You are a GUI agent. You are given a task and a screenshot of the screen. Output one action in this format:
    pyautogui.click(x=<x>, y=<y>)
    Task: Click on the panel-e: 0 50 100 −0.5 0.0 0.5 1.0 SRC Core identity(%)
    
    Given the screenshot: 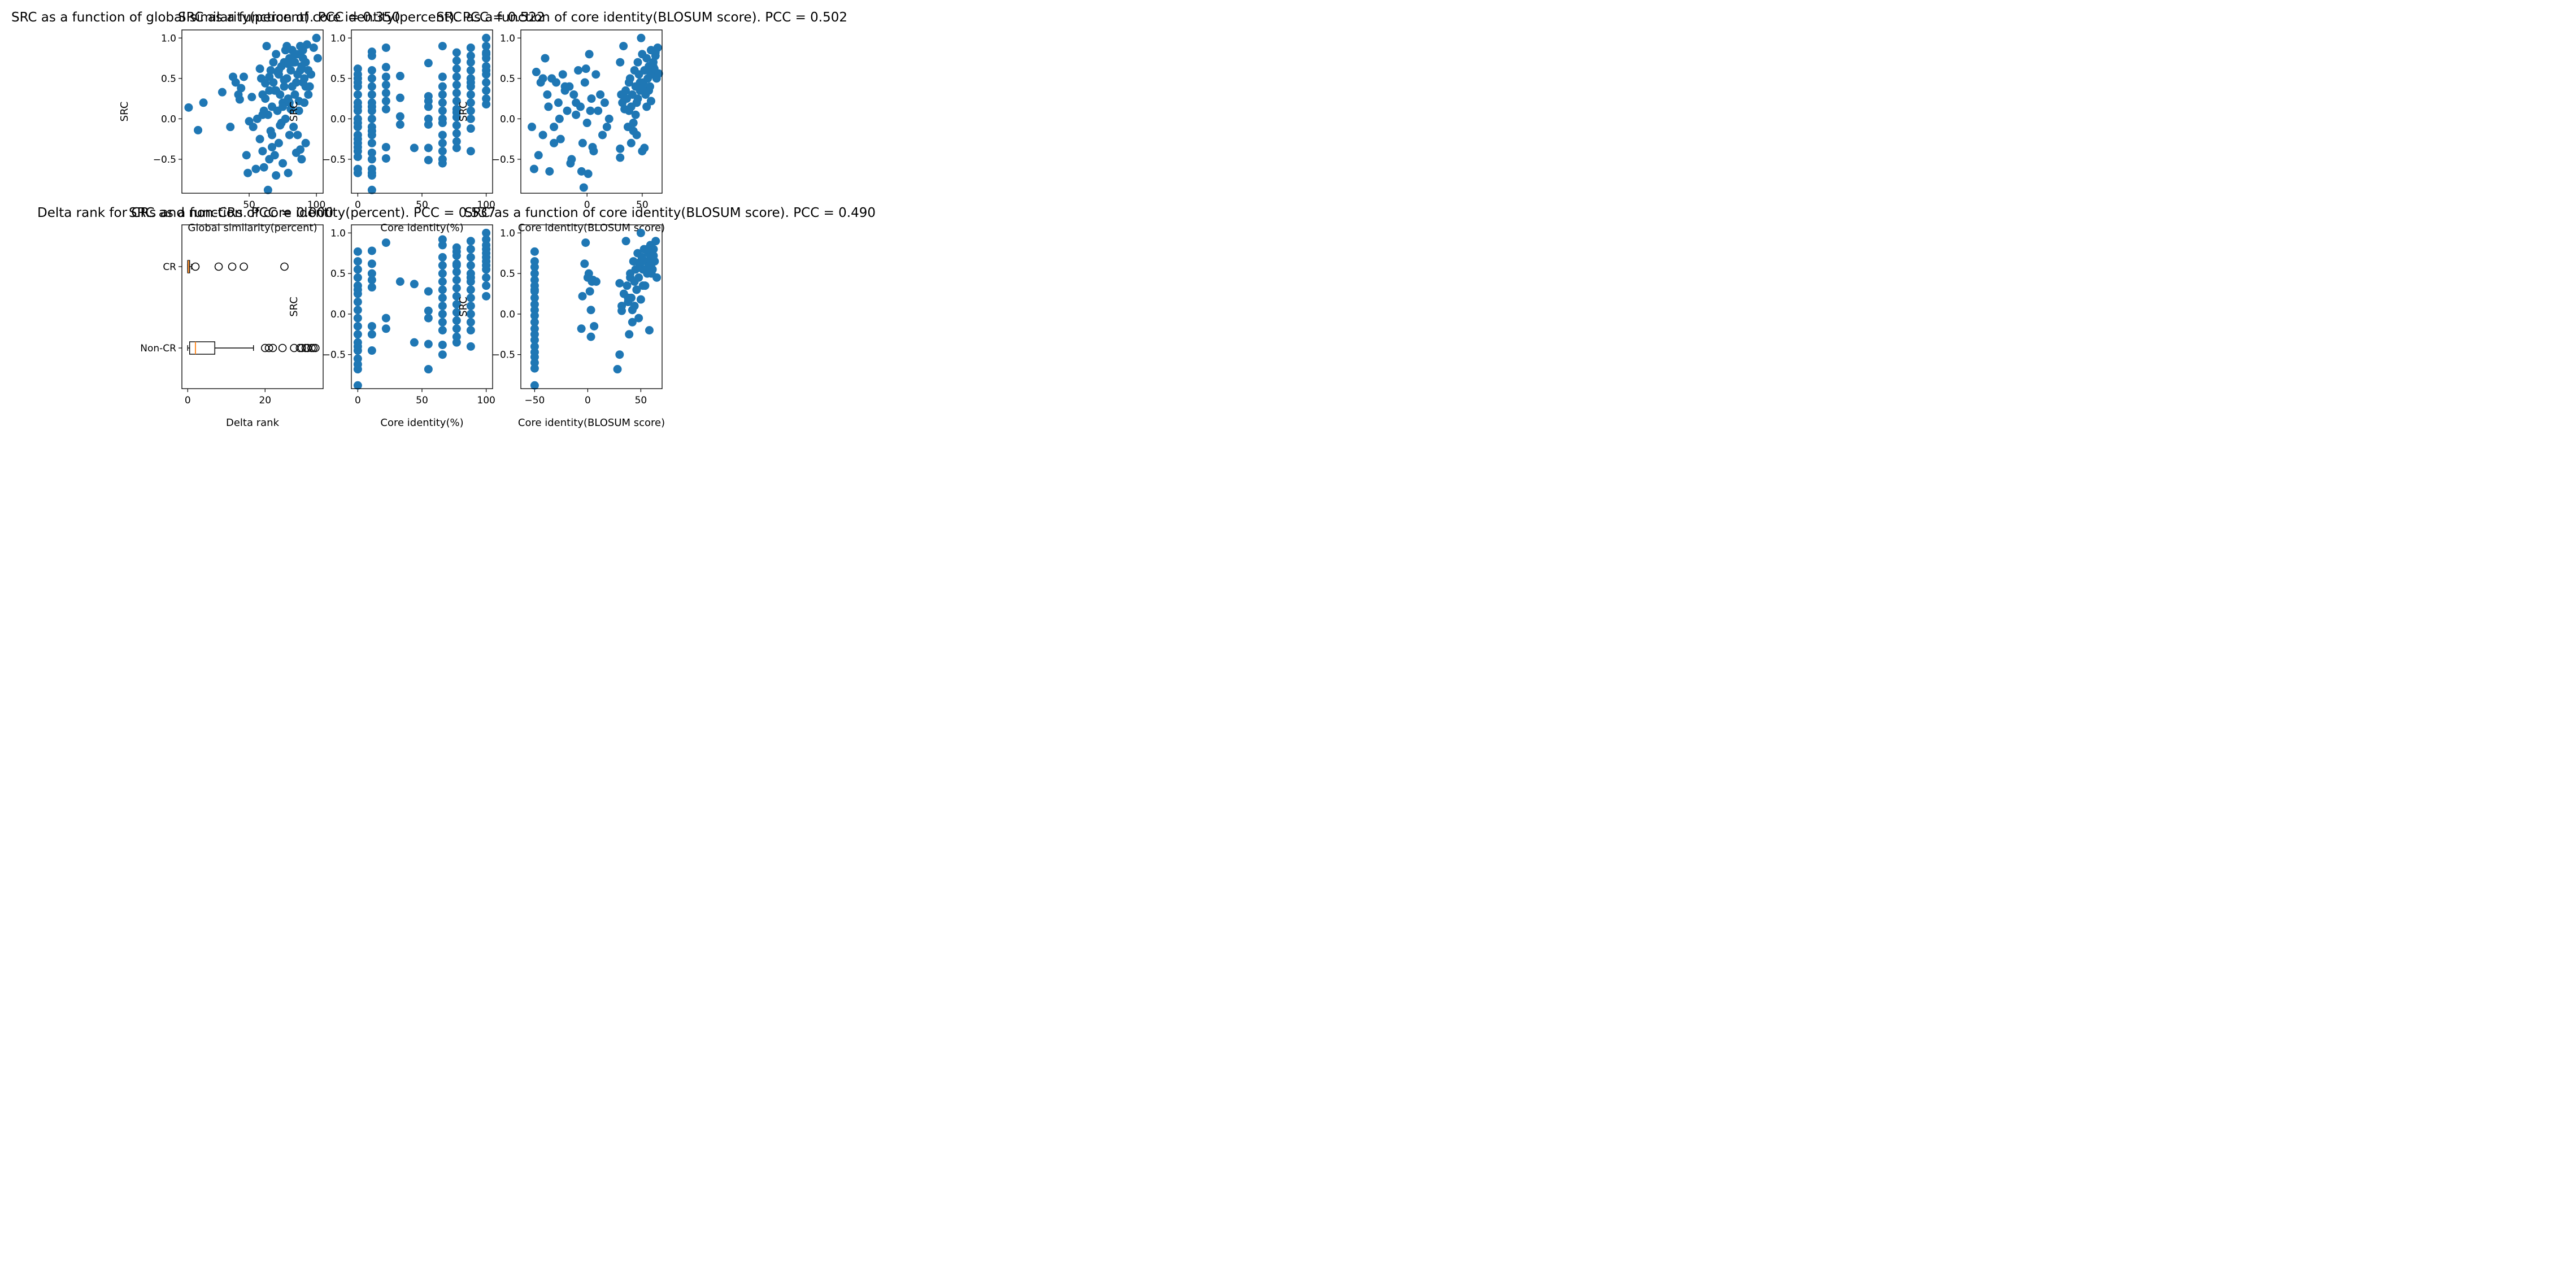 What is the action you would take?
    pyautogui.click(x=391, y=326)
    